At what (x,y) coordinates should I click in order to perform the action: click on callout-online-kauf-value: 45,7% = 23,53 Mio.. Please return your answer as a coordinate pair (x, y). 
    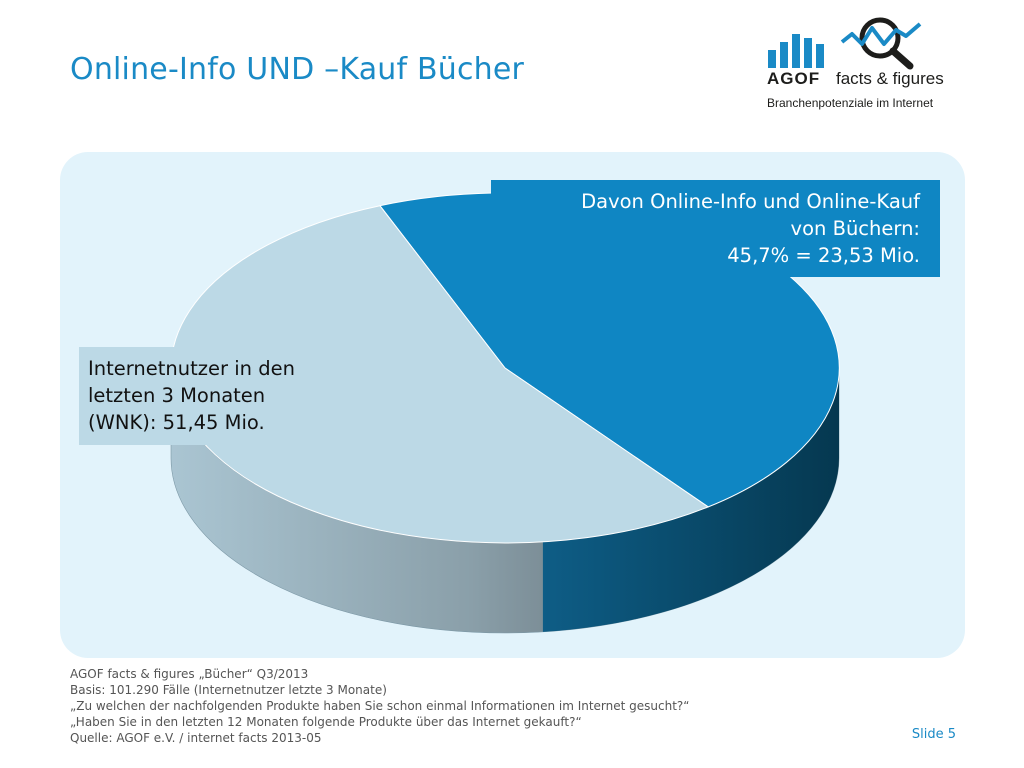
    Looking at the image, I should click on (823, 255).